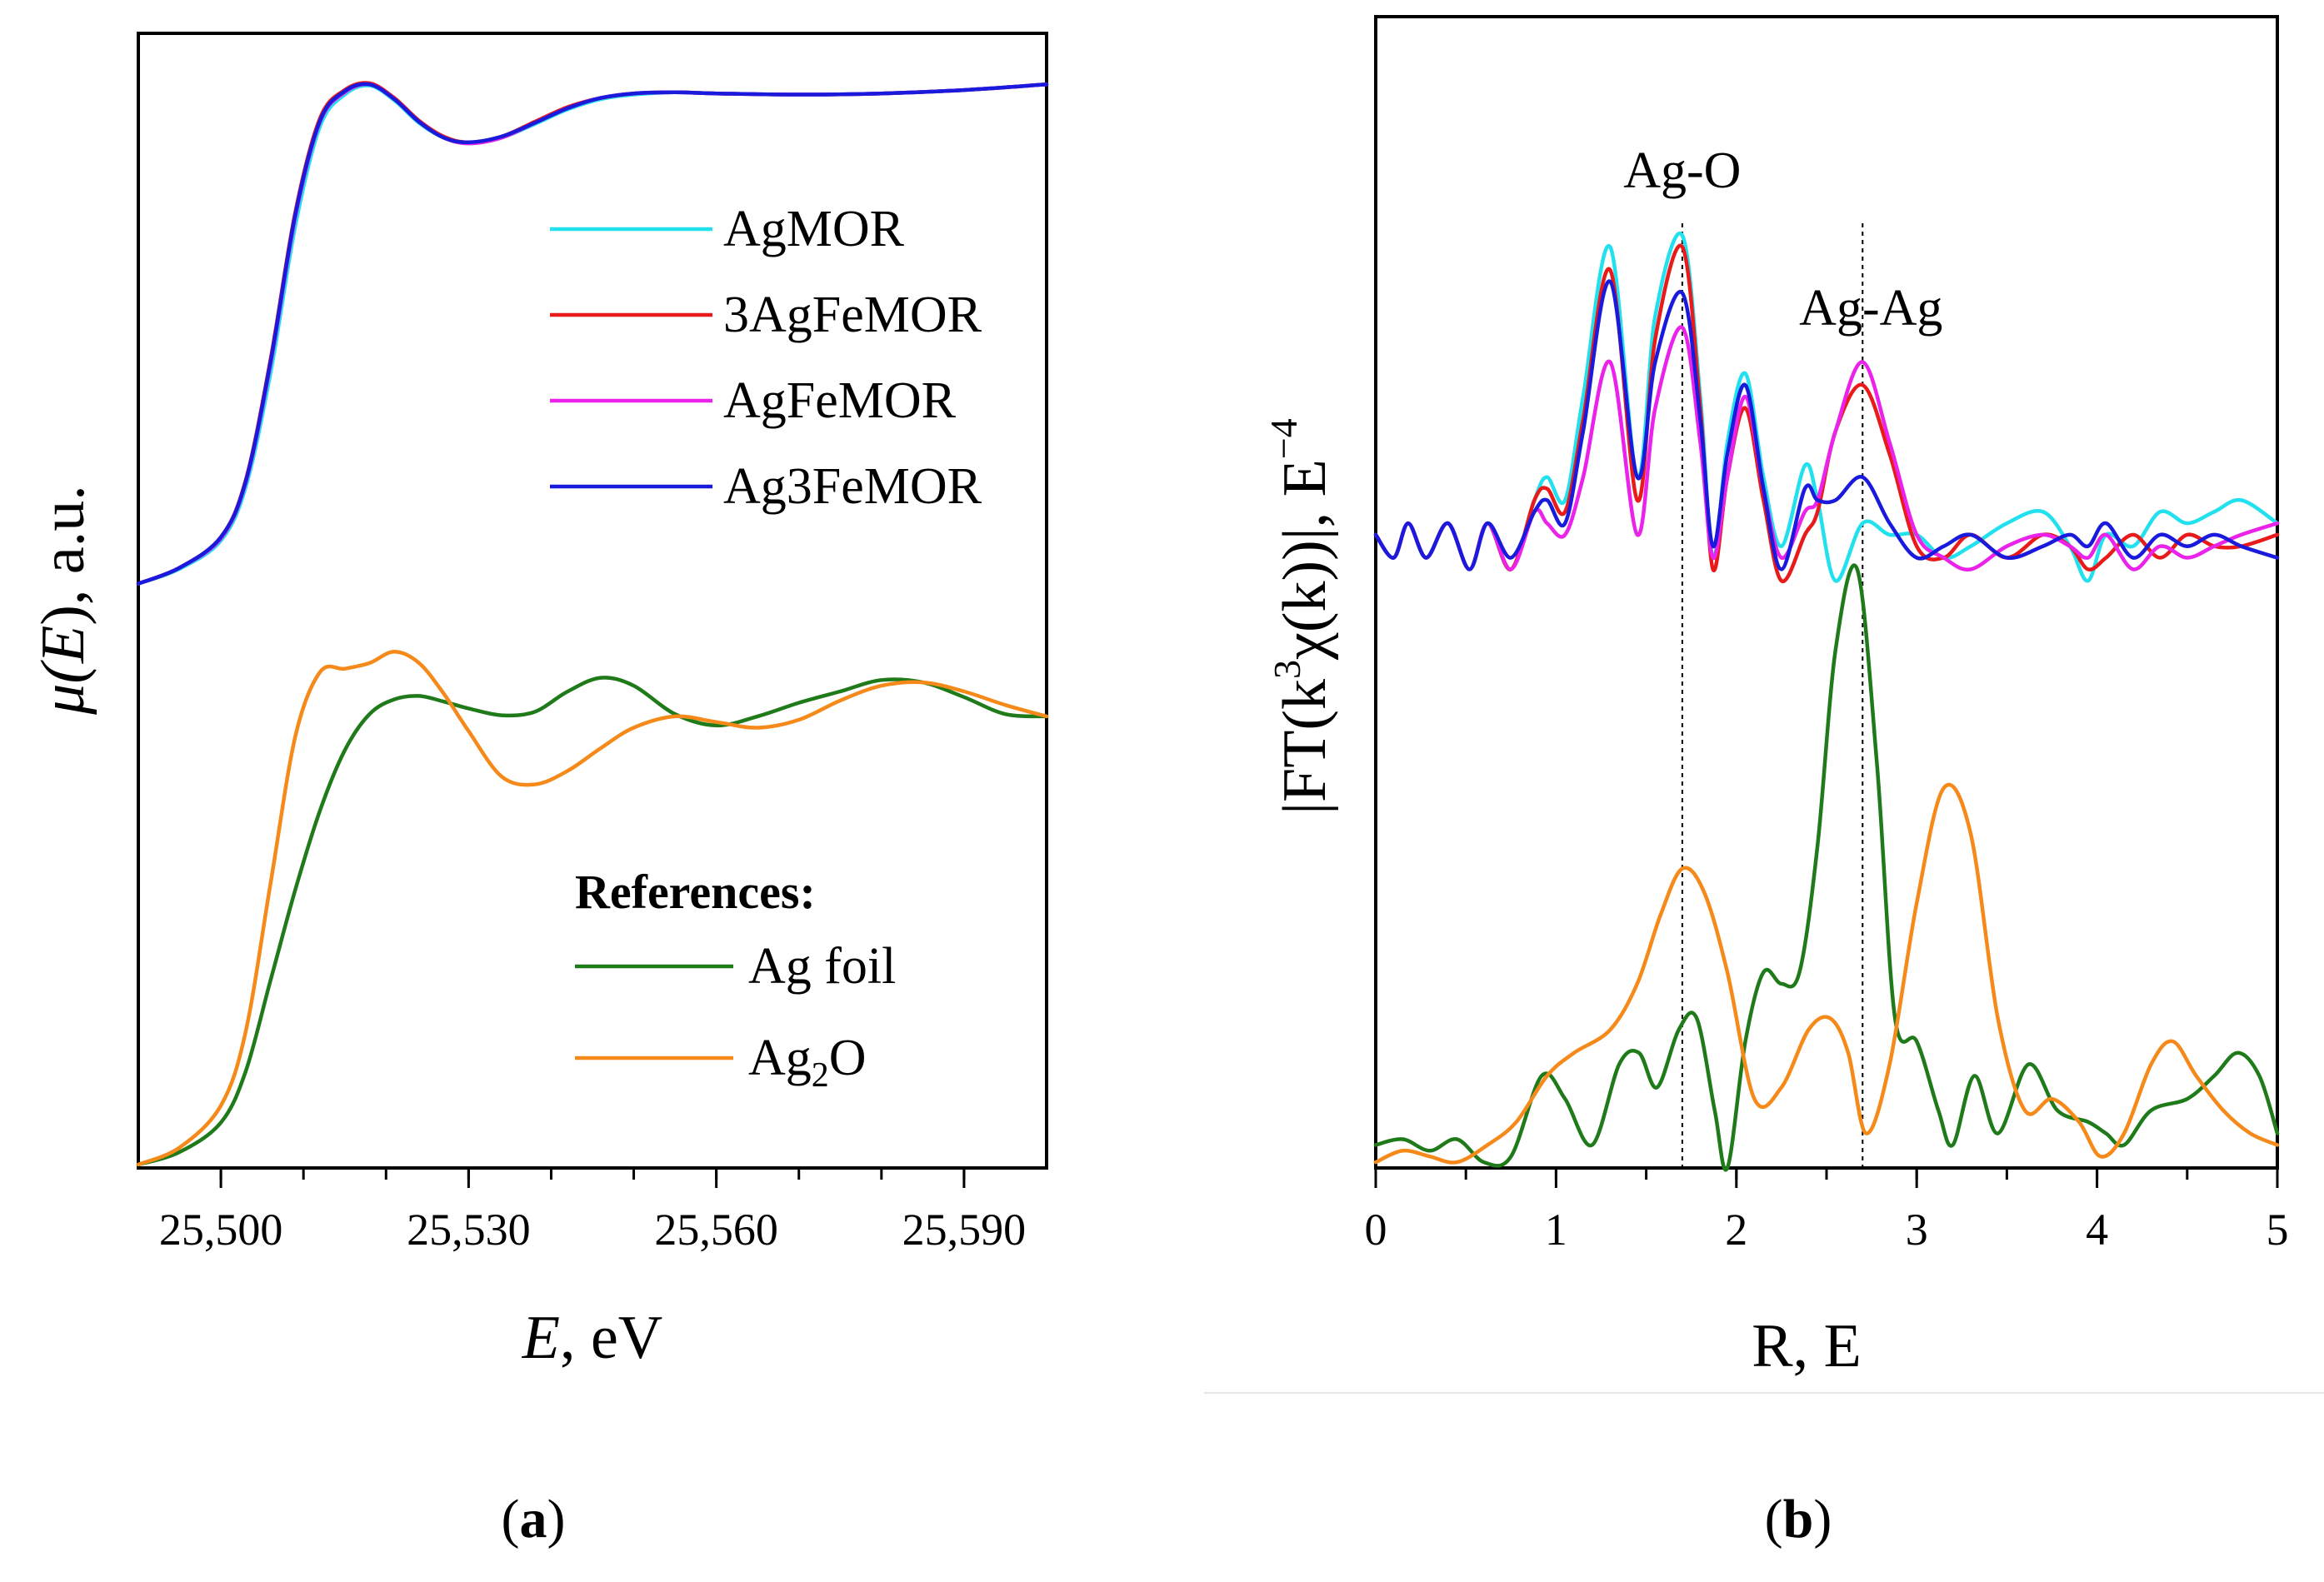  What do you see at coordinates (2097, 1230) in the screenshot?
I see `x-tick-label: 4` at bounding box center [2097, 1230].